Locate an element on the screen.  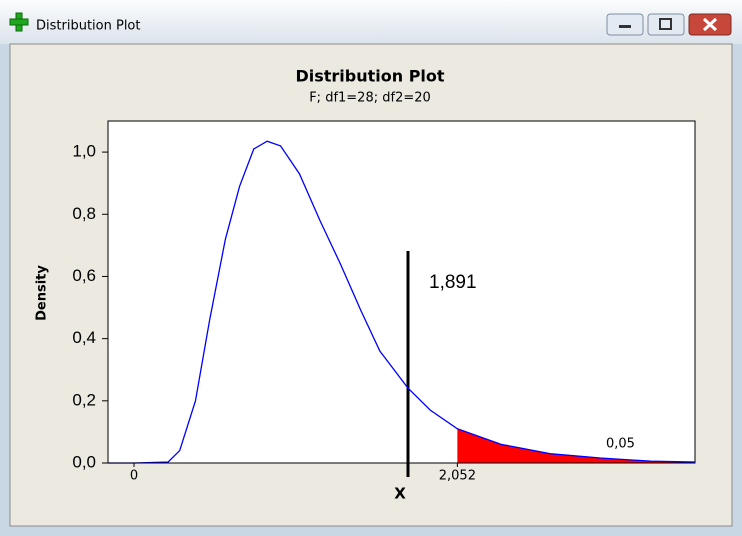
y-tick-label: 1,0 is located at coordinates (84, 151).